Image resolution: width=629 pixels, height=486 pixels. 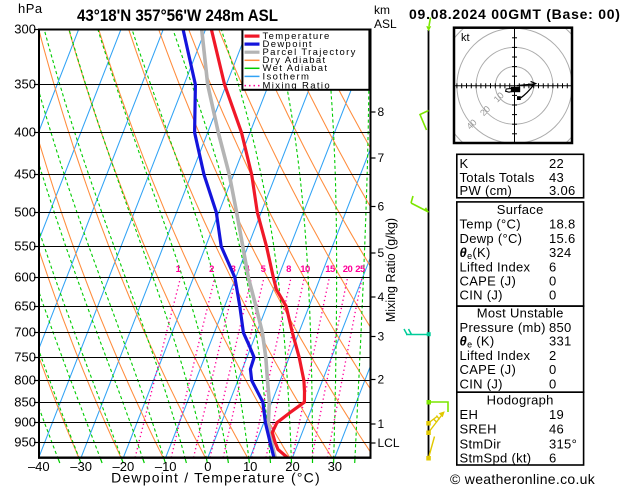 What do you see at coordinates (560, 341) in the screenshot?
I see `svg-text: 331` at bounding box center [560, 341].